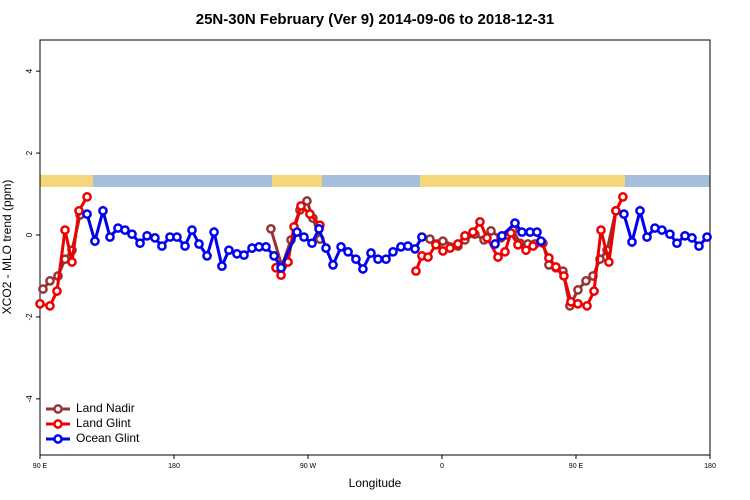 Image resolution: width=750 pixels, height=500 pixels. What do you see at coordinates (308, 466) in the screenshot?
I see `x-tick-label: 90 W` at bounding box center [308, 466].